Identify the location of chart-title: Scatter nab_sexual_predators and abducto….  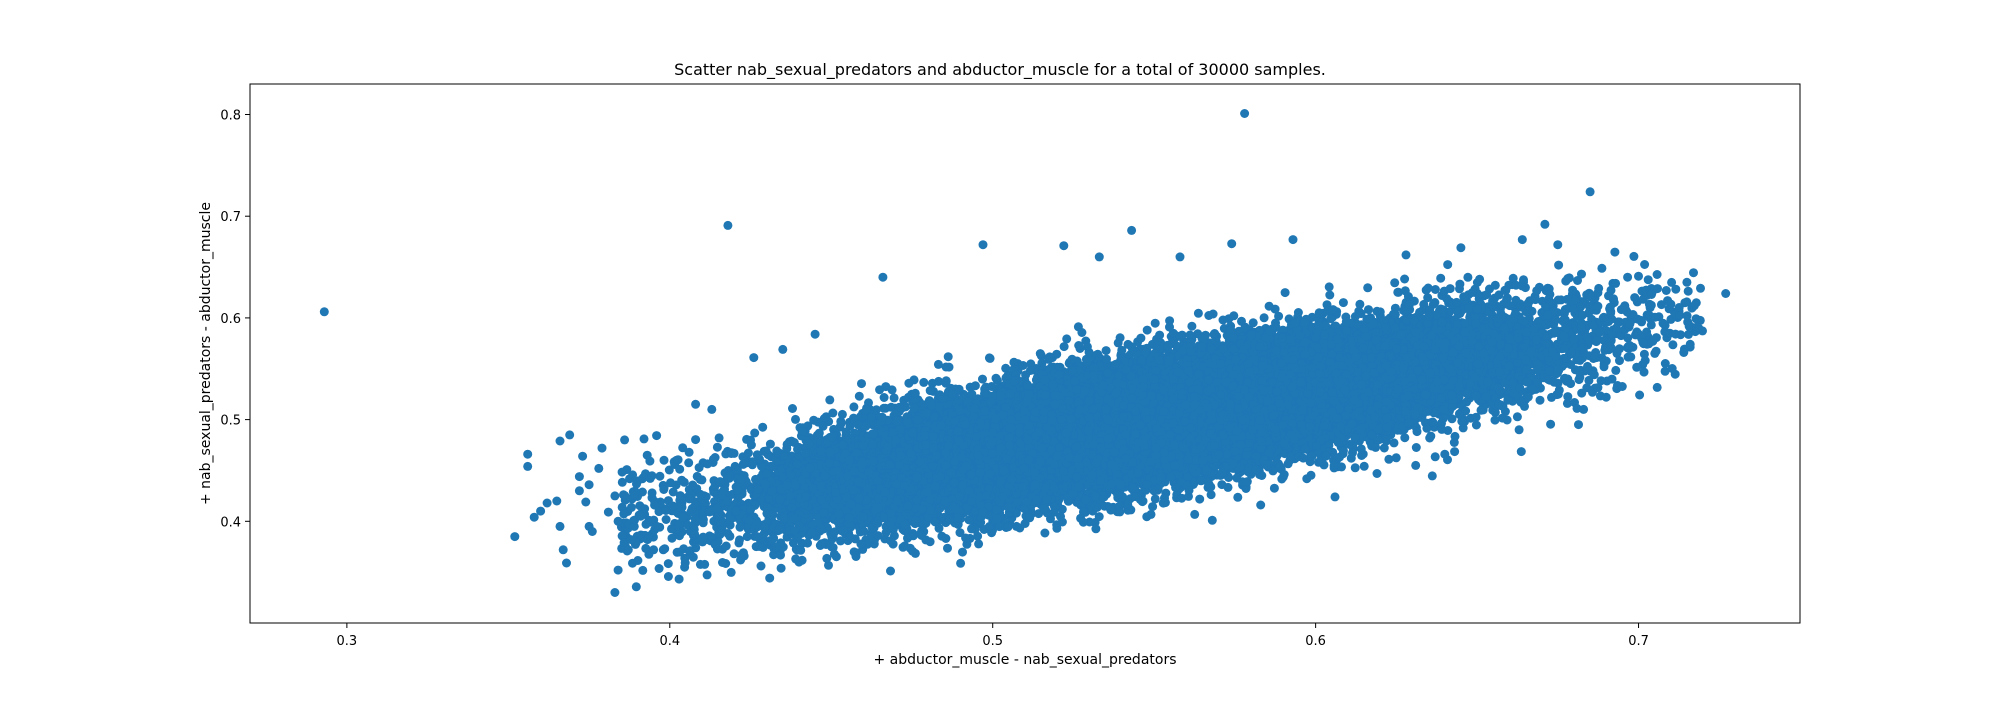
(1000, 70).